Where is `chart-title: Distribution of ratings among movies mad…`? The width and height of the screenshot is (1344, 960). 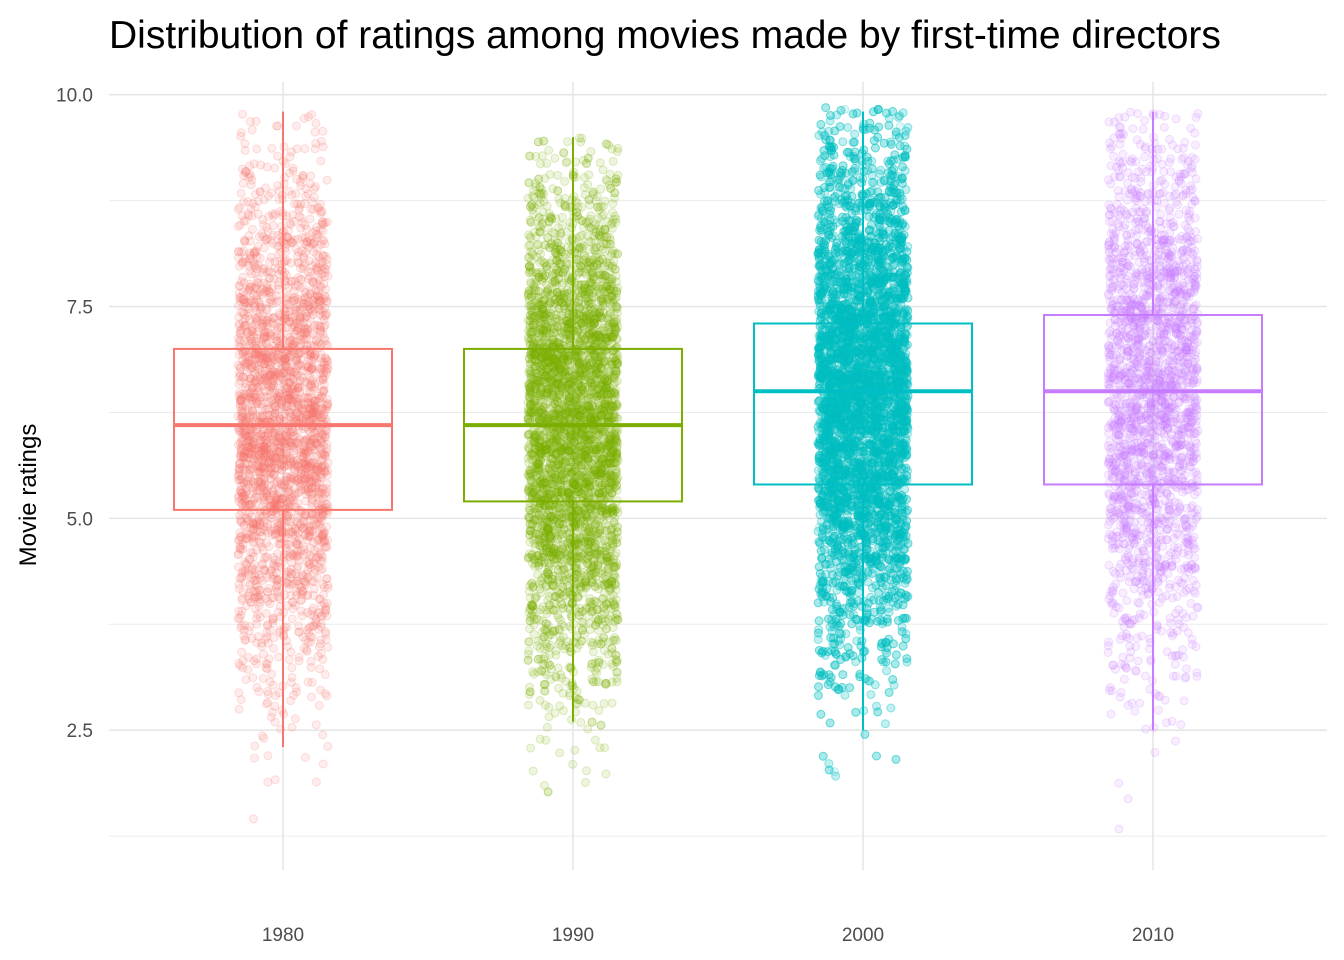 chart-title: Distribution of ratings among movies mad… is located at coordinates (665, 35).